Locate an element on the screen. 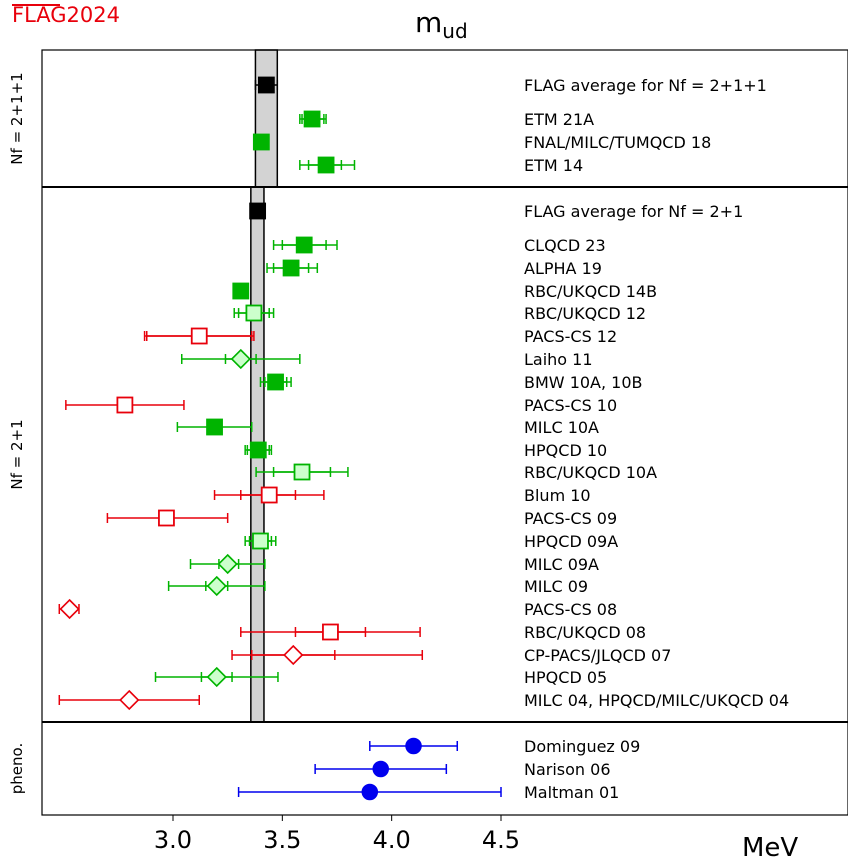 This screenshot has height=862, width=848. entry-label: MILC 09 is located at coordinates (556, 586).